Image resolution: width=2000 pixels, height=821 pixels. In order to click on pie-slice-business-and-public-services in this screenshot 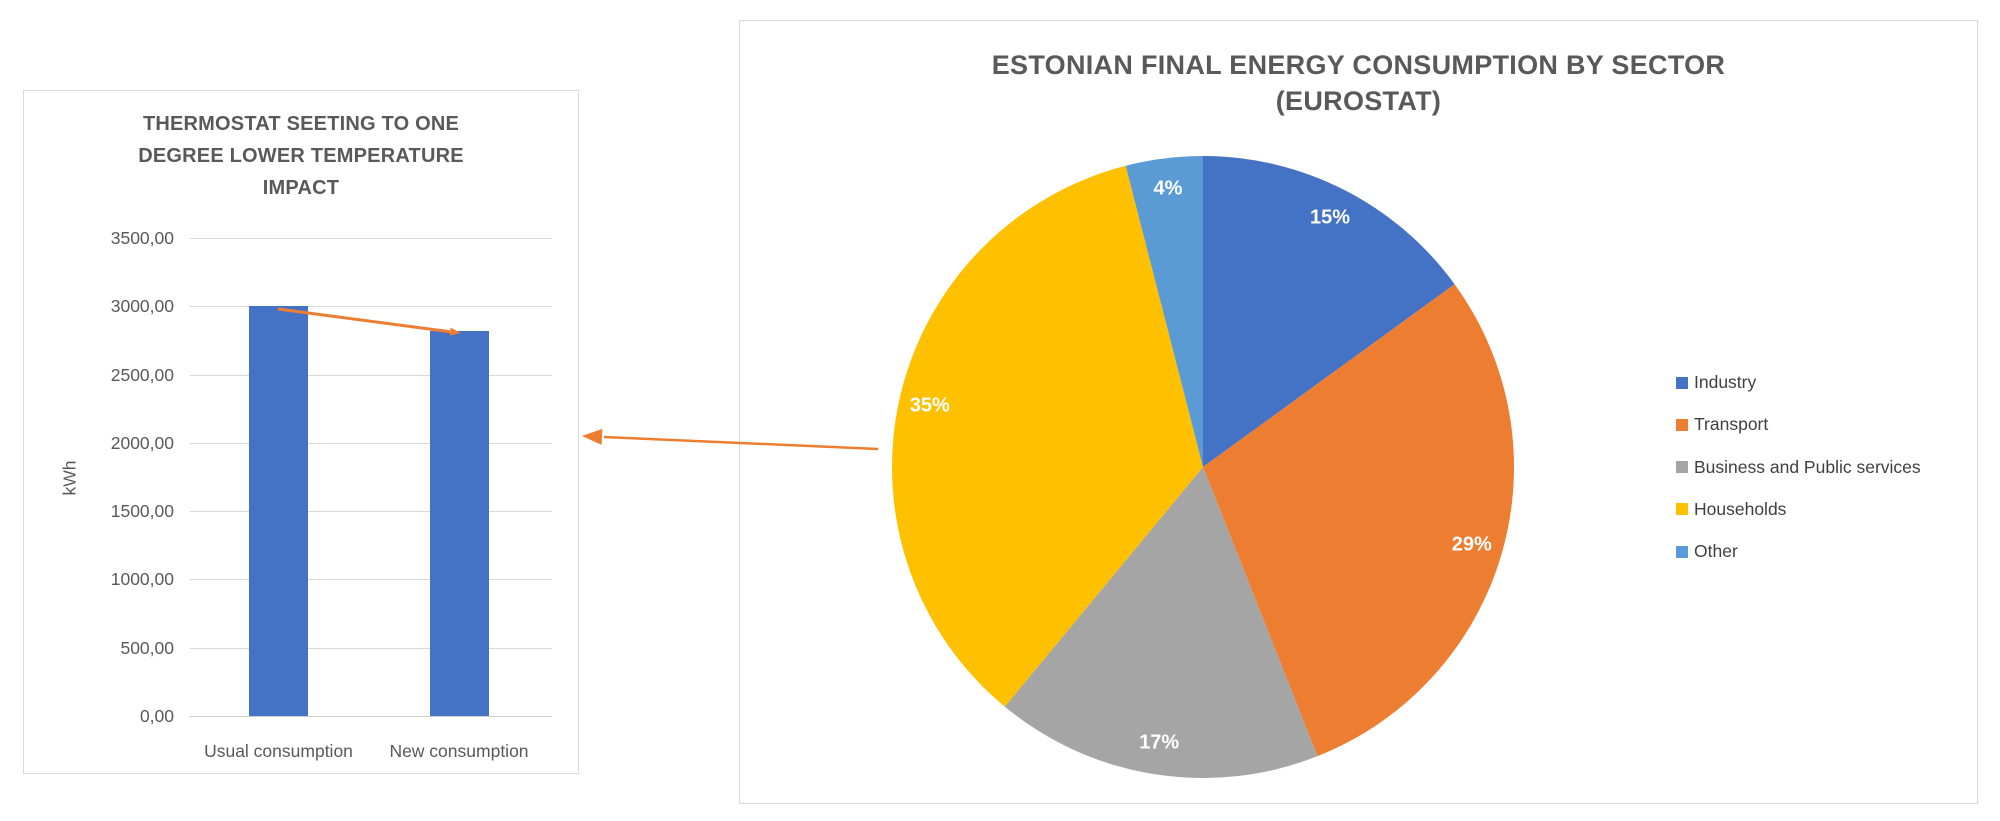, I will do `click(1161, 622)`.